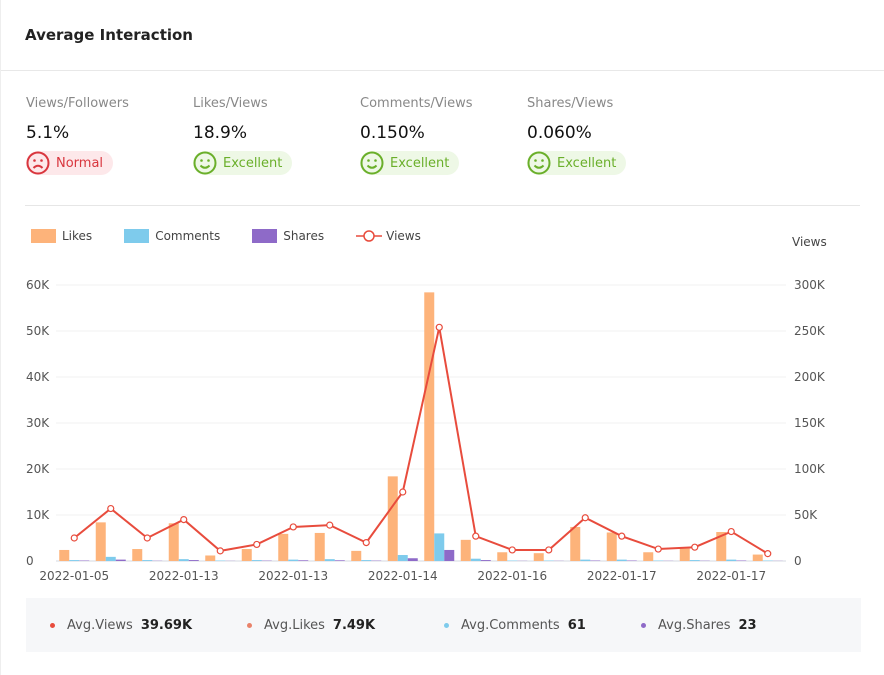 This screenshot has width=884, height=675. What do you see at coordinates (188, 236) in the screenshot?
I see `legend-label: Comments` at bounding box center [188, 236].